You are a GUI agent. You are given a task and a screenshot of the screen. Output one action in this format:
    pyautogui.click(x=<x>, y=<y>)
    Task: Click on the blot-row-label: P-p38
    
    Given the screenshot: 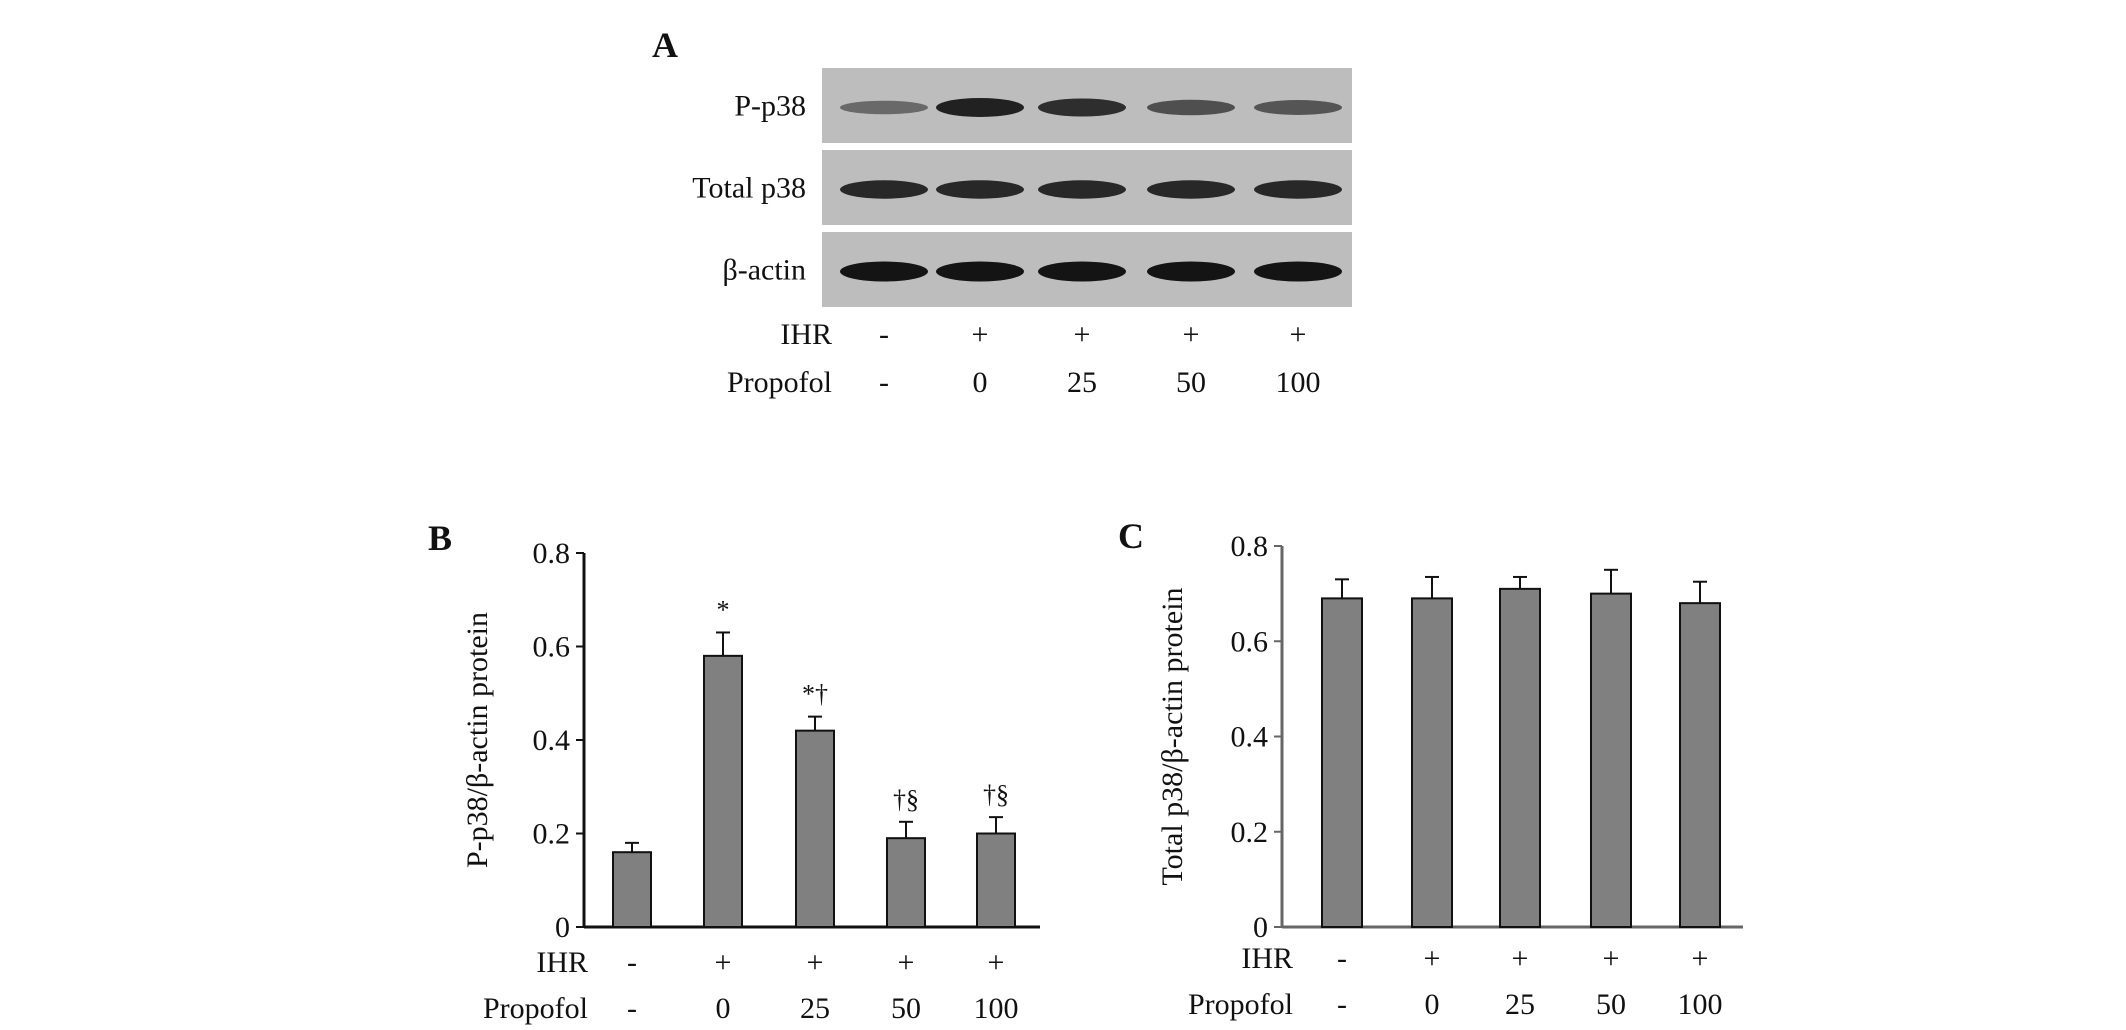 What is the action you would take?
    pyautogui.click(x=770, y=106)
    